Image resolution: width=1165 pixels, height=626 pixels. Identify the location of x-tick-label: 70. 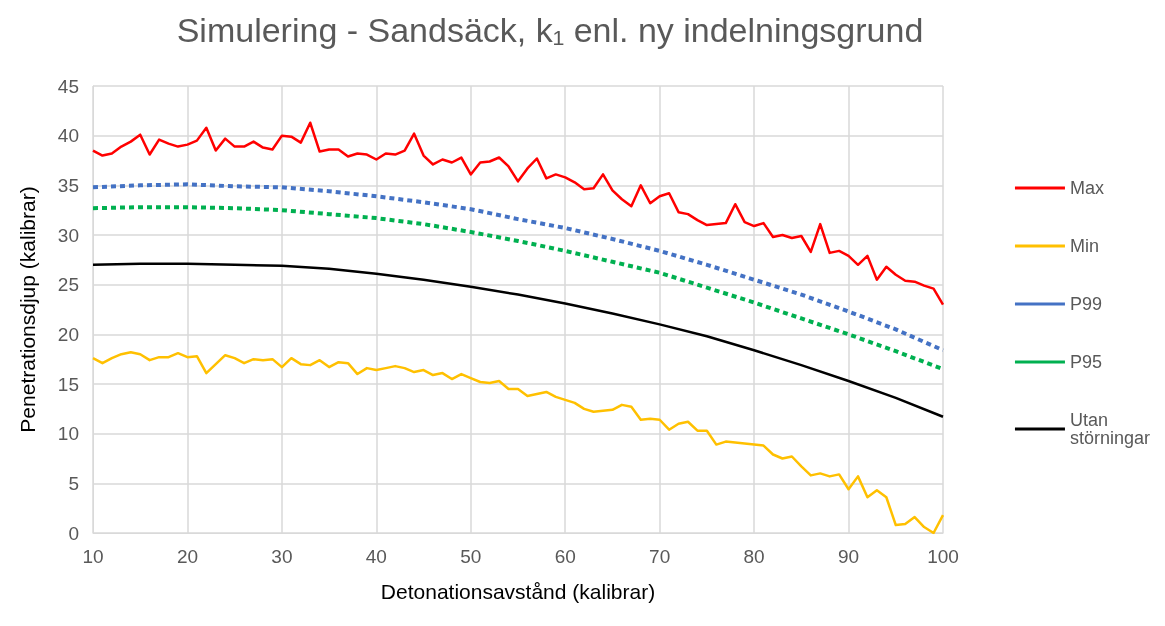
(660, 556).